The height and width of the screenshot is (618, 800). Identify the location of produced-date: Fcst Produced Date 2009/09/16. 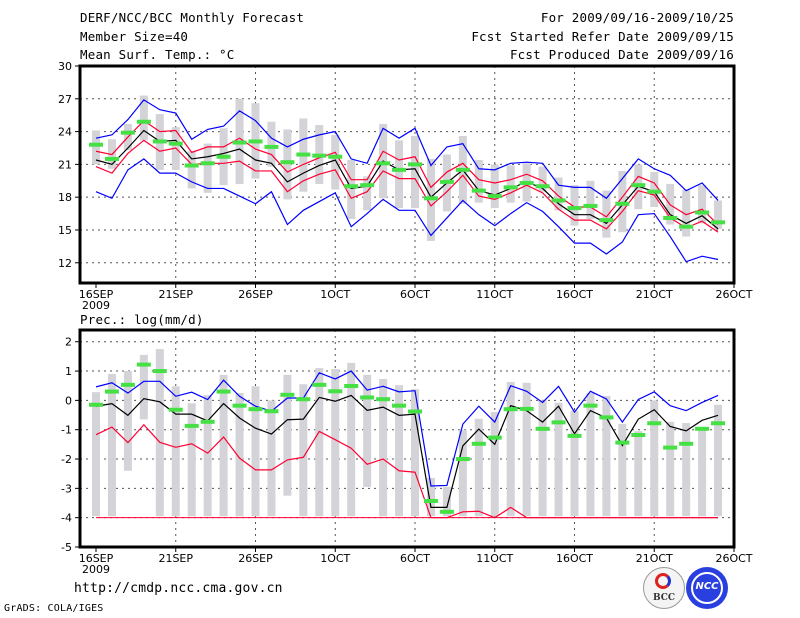
(621, 54).